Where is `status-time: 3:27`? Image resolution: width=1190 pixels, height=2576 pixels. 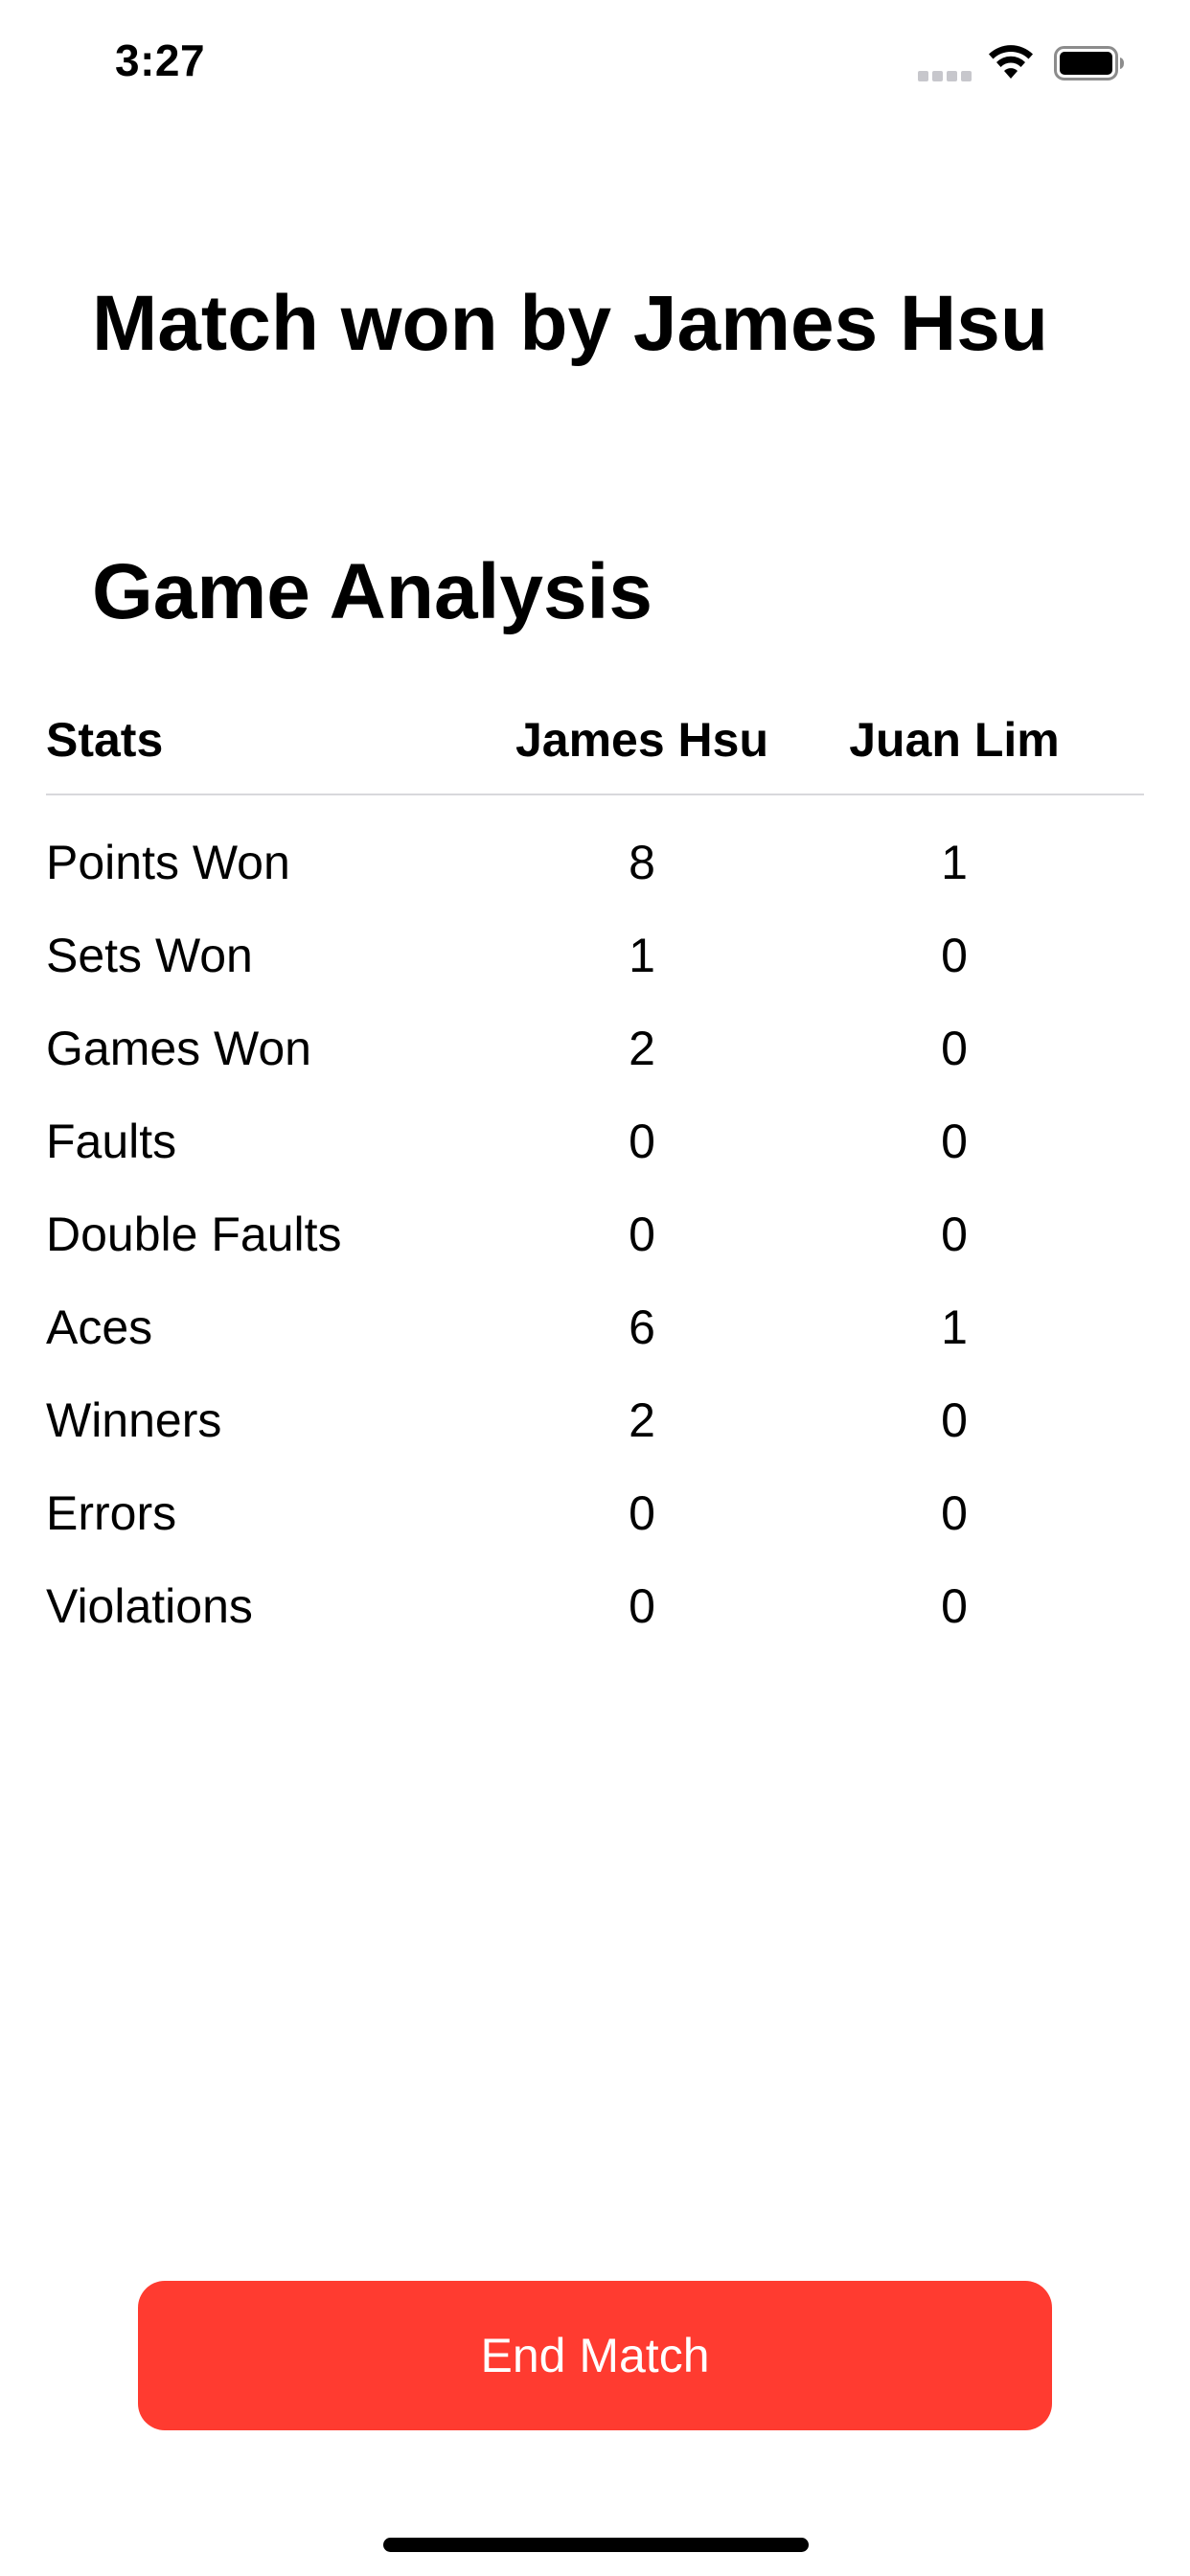 status-time: 3:27 is located at coordinates (160, 60).